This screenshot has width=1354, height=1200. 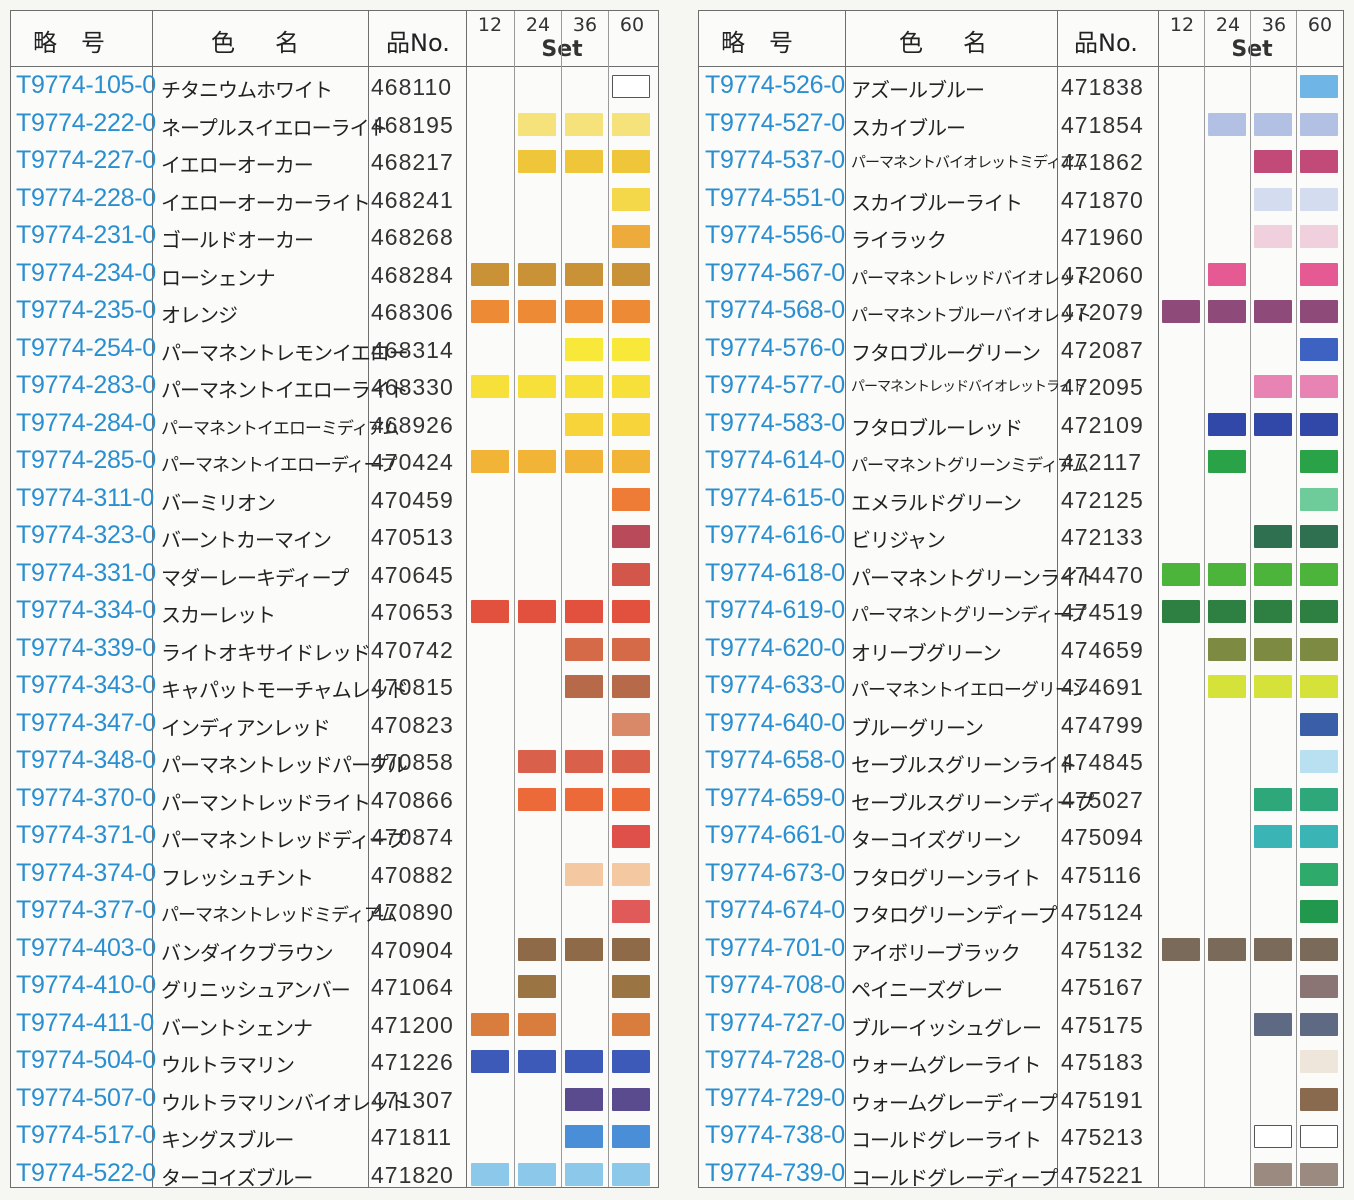 What do you see at coordinates (1021, 575) in the screenshot?
I see `table-row: T9774-618-0 パーマネントグリーンライト 474470` at bounding box center [1021, 575].